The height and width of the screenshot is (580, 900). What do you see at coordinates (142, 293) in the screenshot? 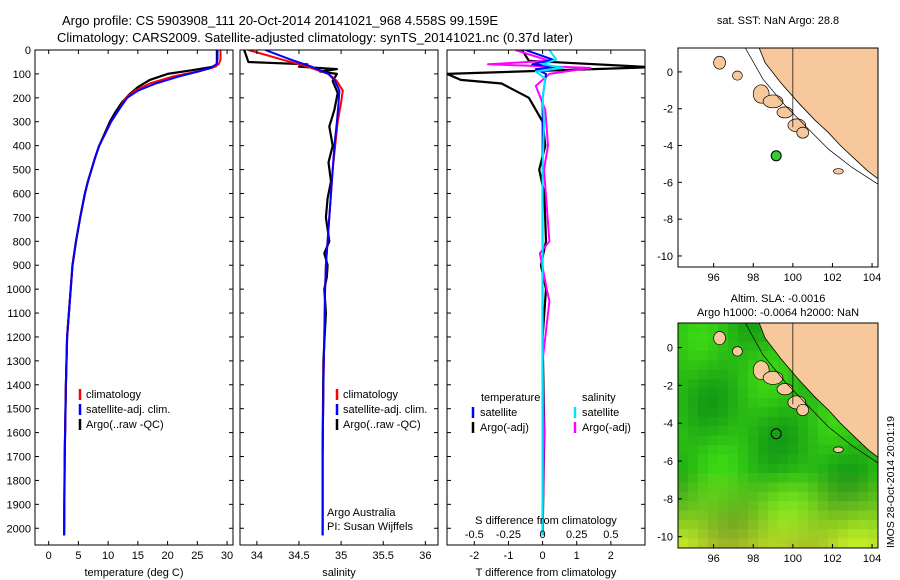
I see `temperature-series` at bounding box center [142, 293].